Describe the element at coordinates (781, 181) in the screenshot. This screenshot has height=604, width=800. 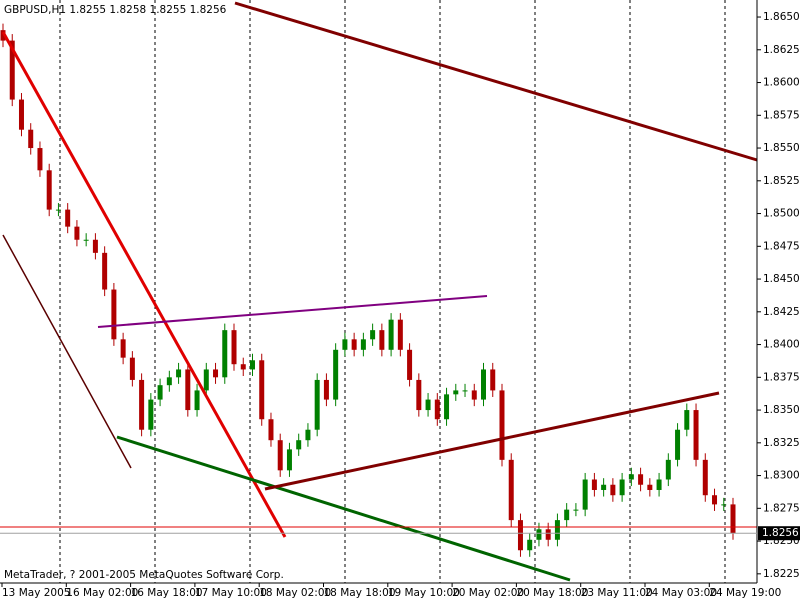
I see `y-tick-label: 1.8525` at that location.